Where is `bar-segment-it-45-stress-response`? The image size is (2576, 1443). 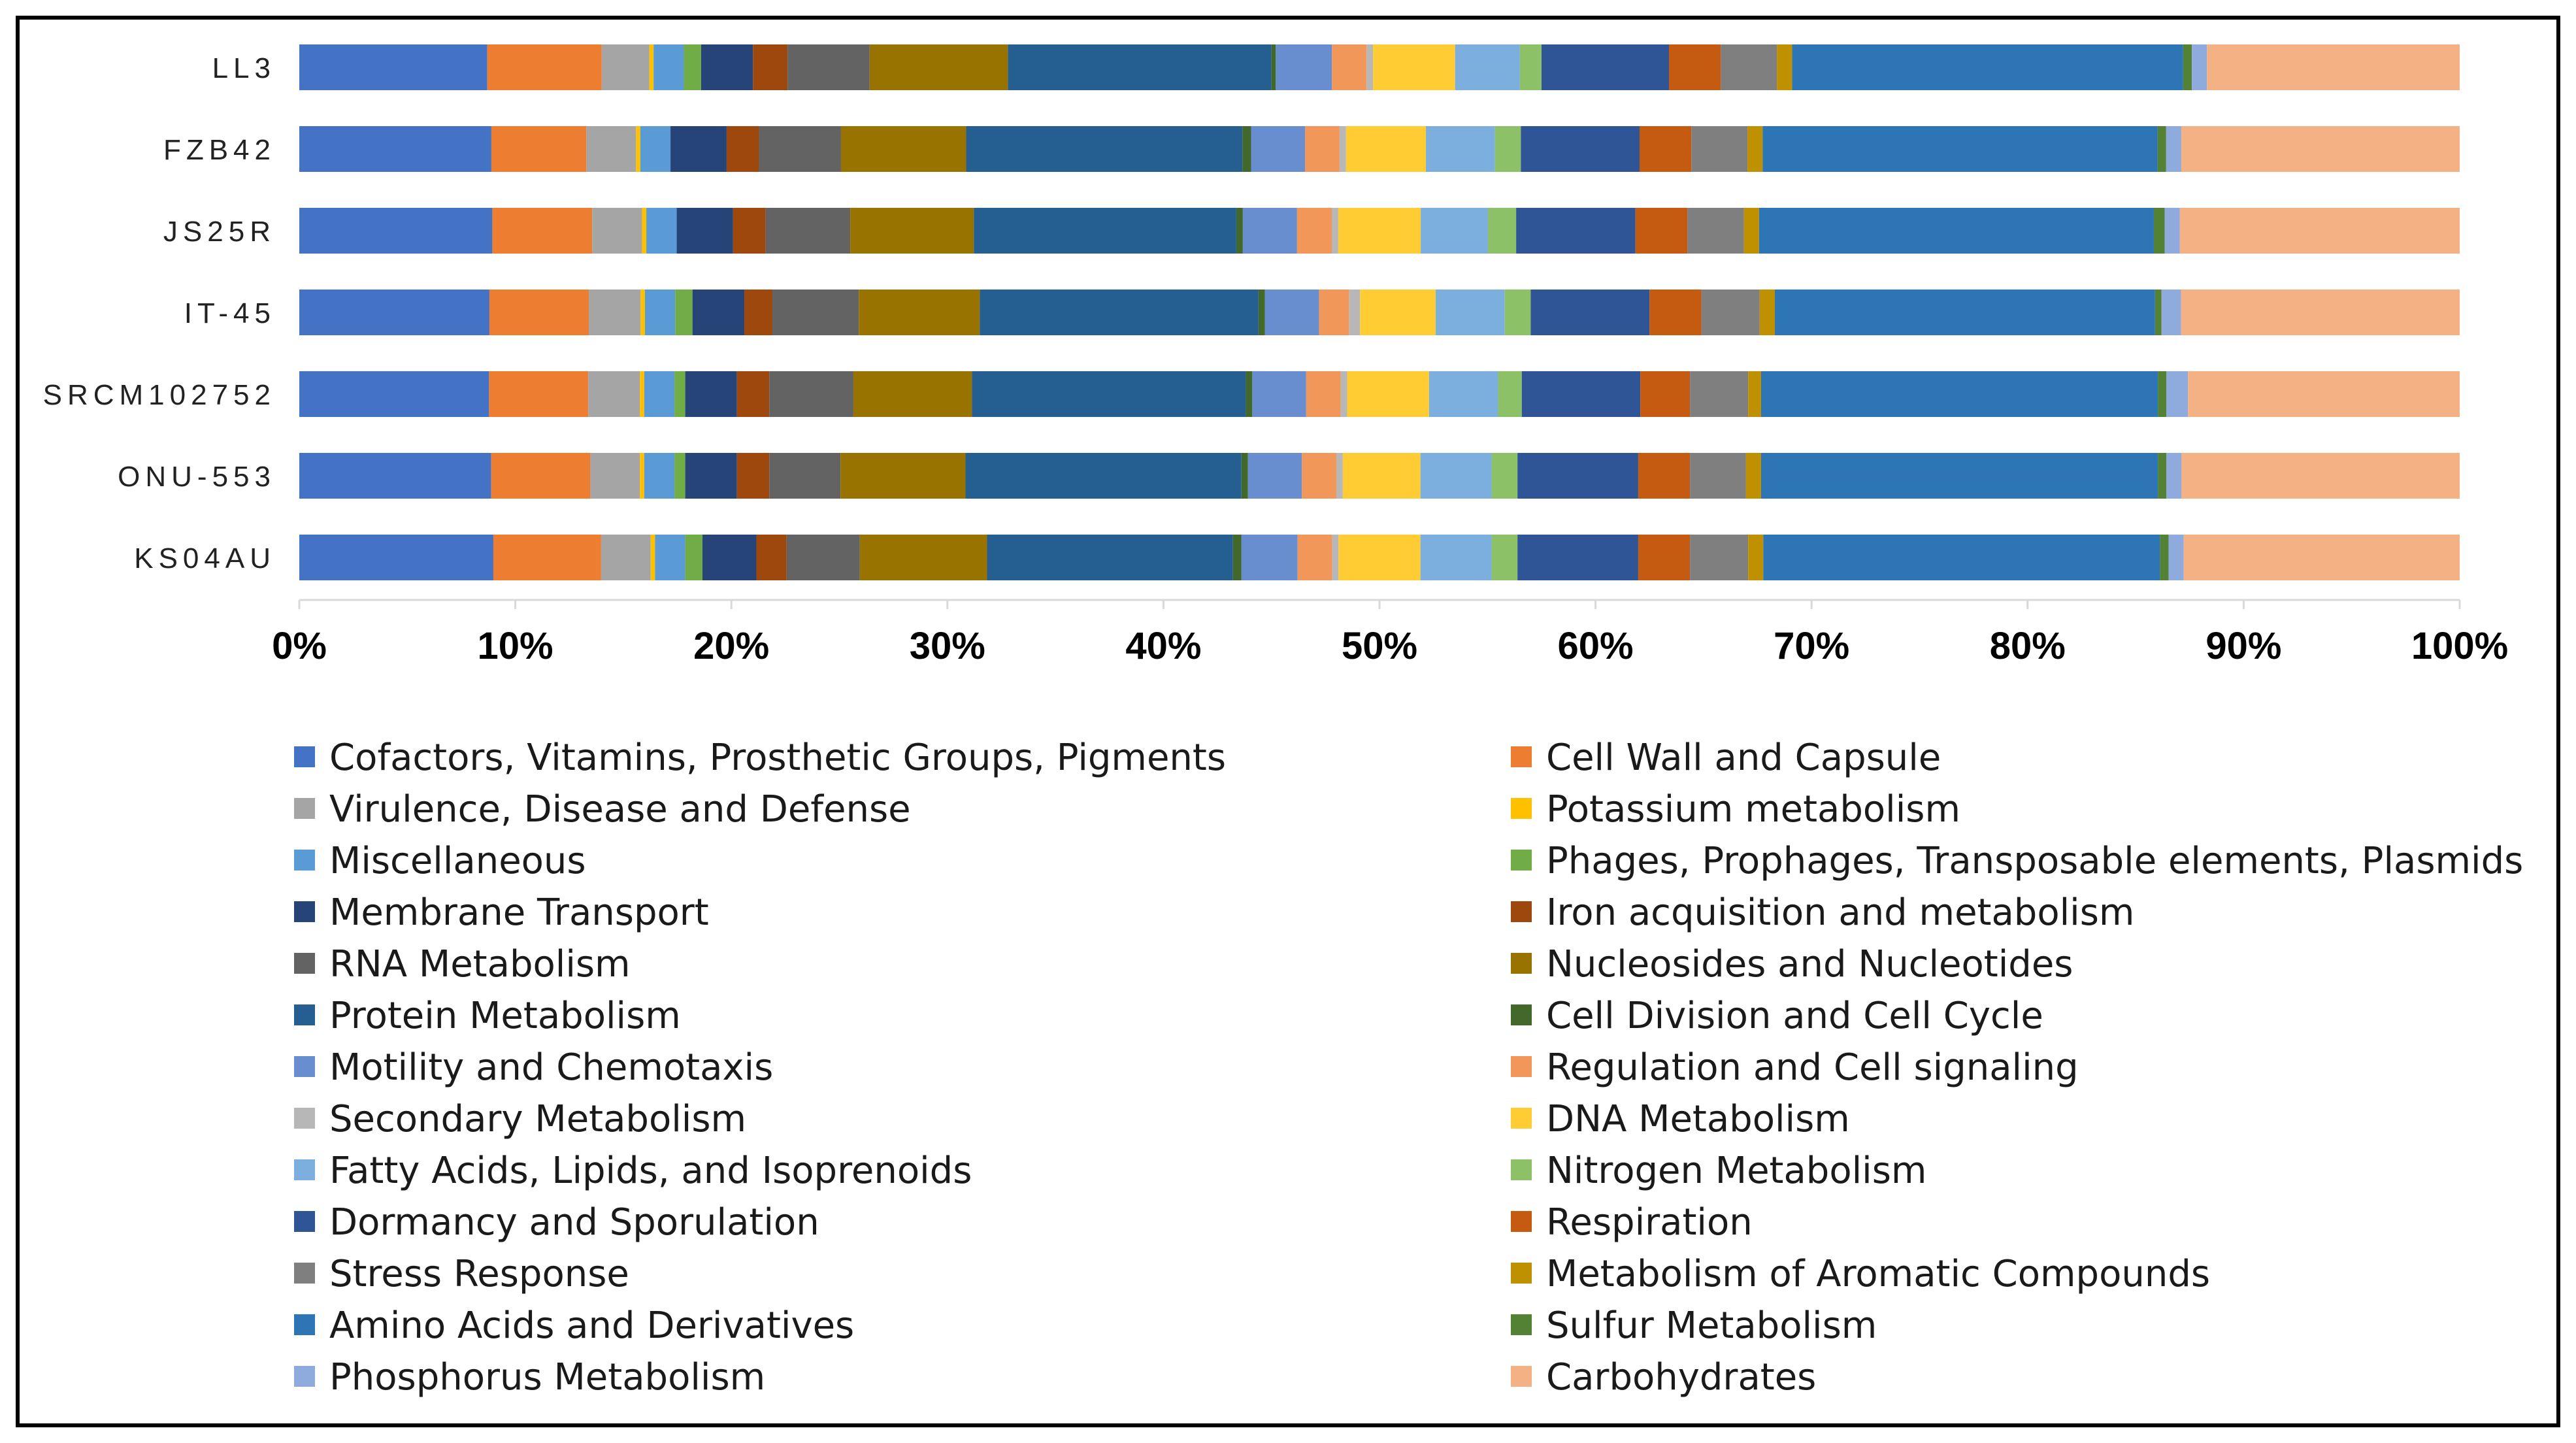 bar-segment-it-45-stress-response is located at coordinates (1730, 313).